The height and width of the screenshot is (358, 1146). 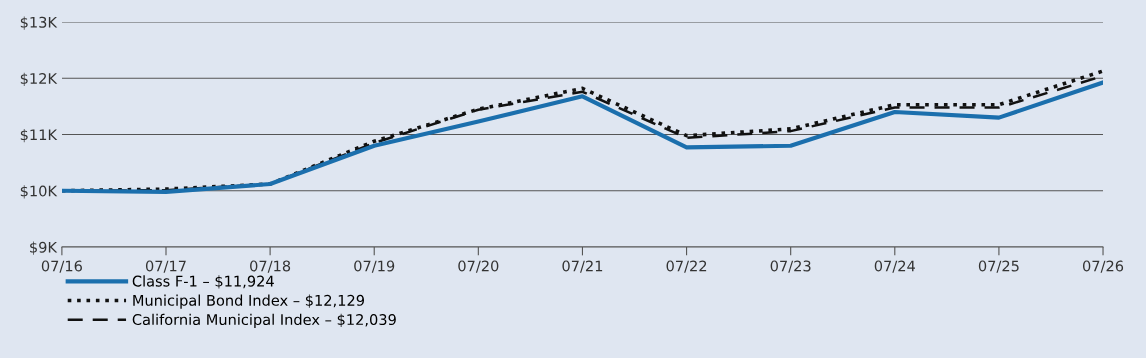 I want to click on legend-label: California Municipal Index – $12,039, so click(x=264, y=320).